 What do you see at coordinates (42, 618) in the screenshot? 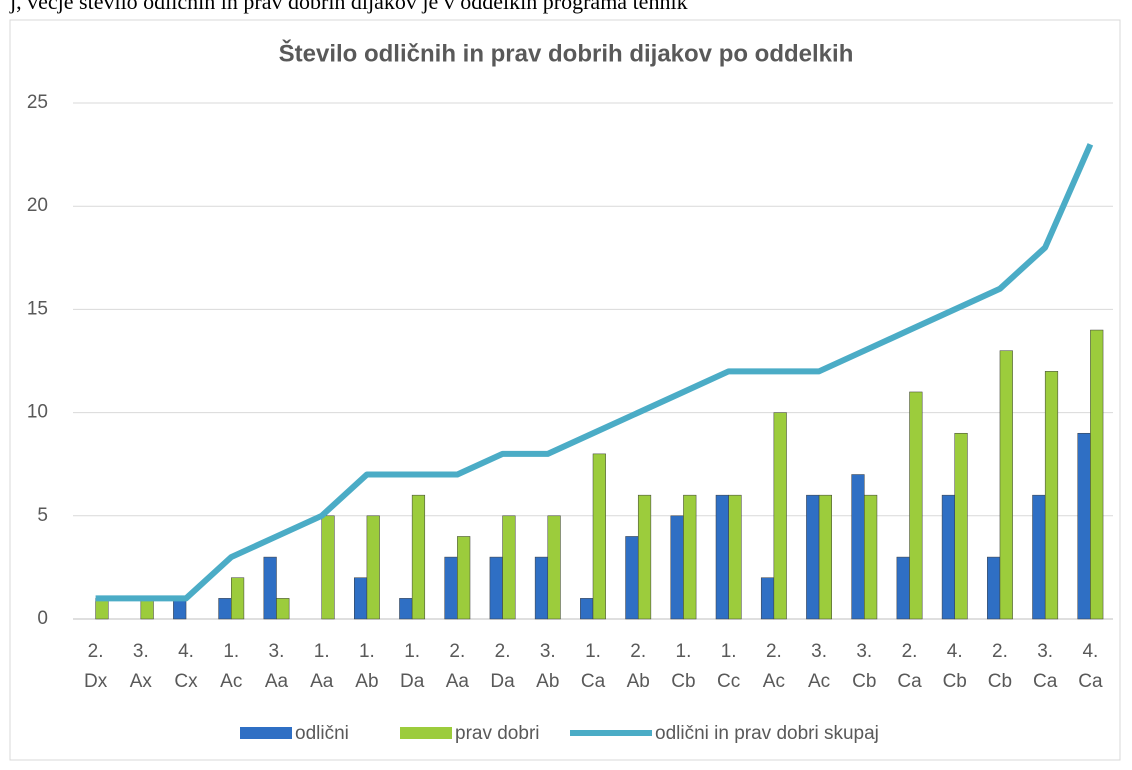
I see `y-tick-label: 0` at bounding box center [42, 618].